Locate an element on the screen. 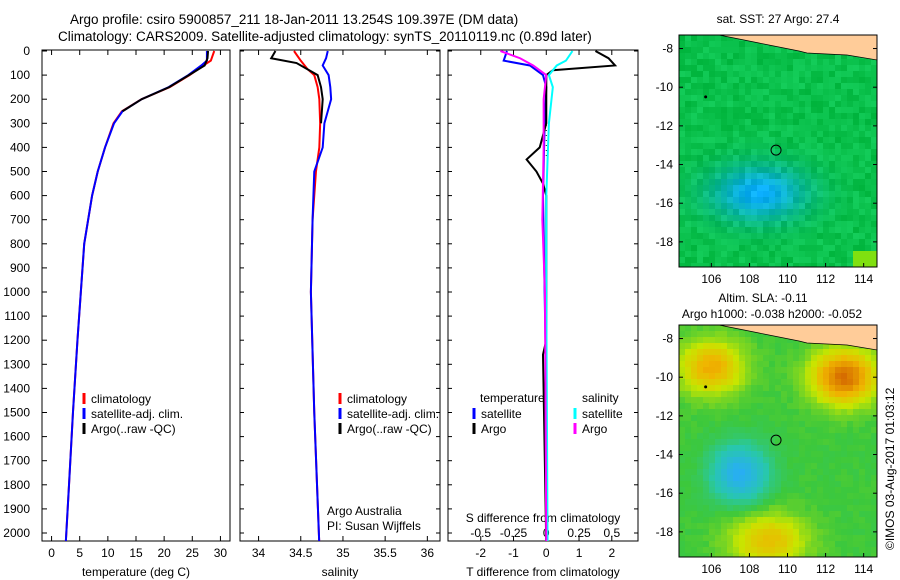 Image resolution: width=900 pixels, height=580 pixels. y-tick-label: 1900 is located at coordinates (16, 509).